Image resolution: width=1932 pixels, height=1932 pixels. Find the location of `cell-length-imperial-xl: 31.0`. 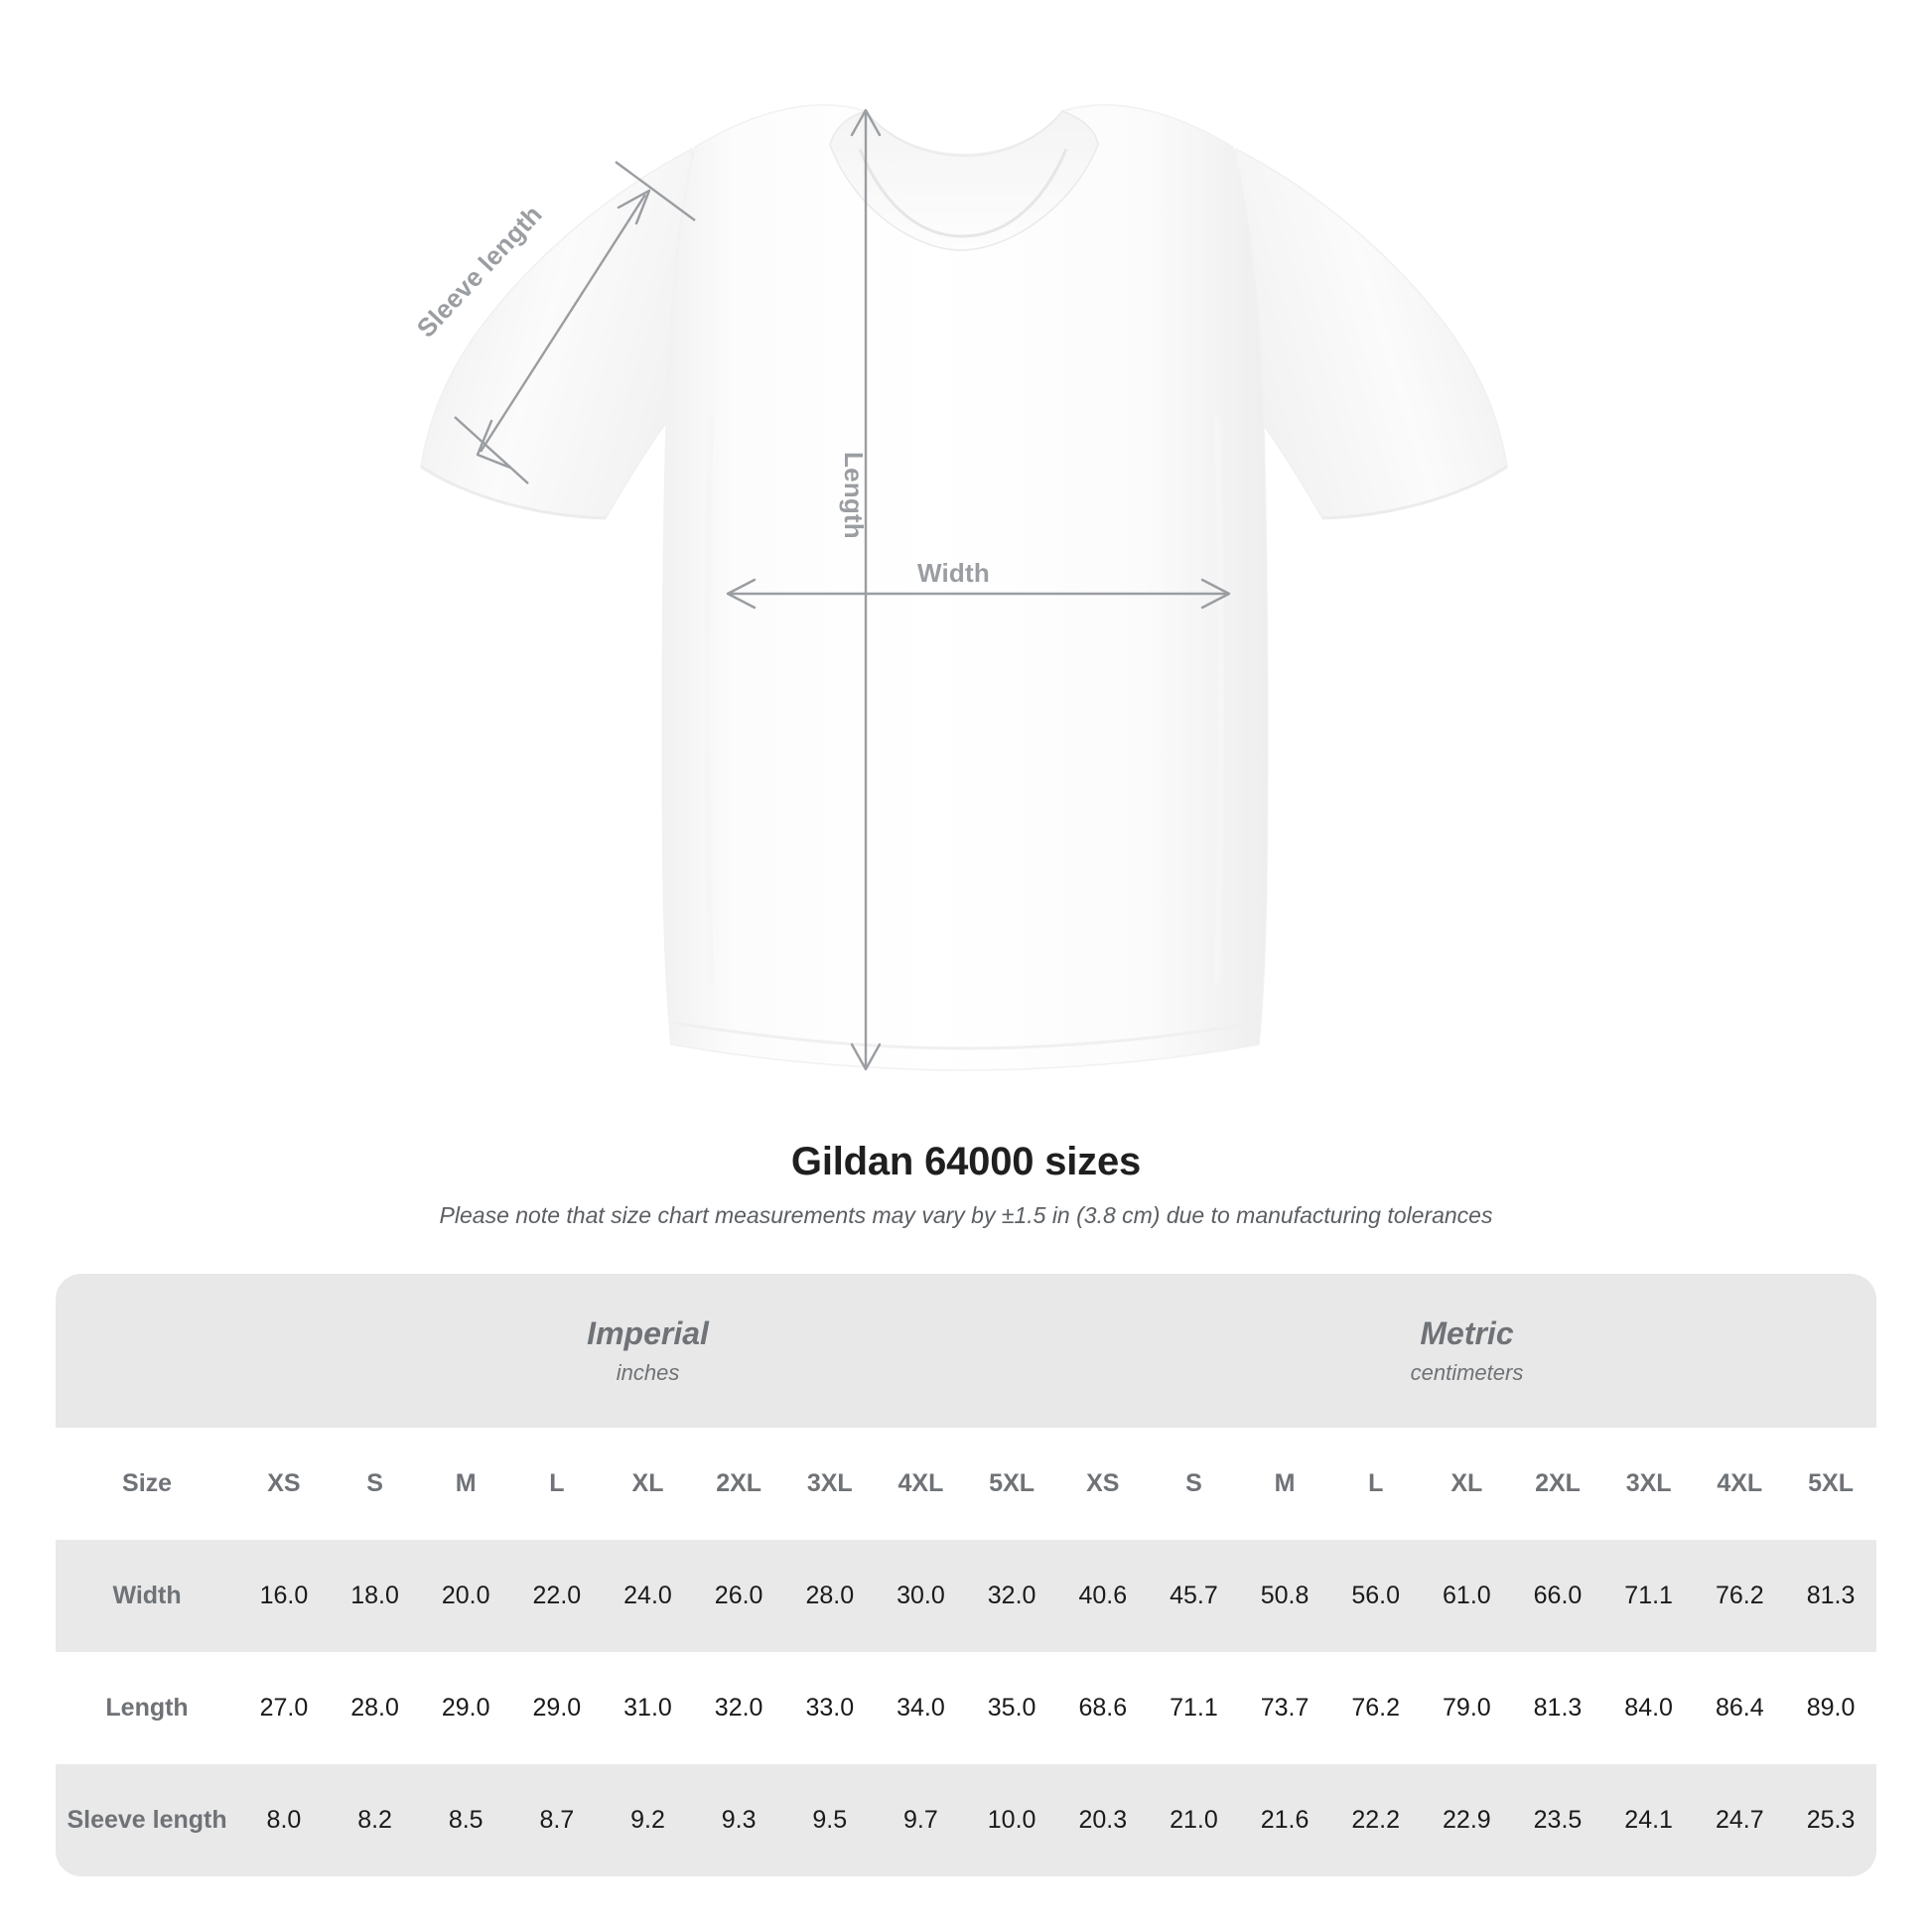

cell-length-imperial-xl: 31.0 is located at coordinates (647, 1708).